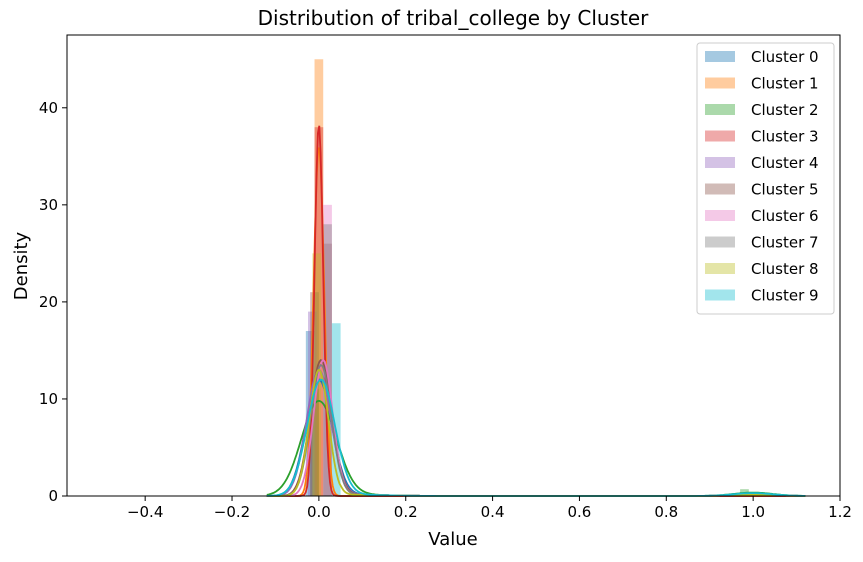 The height and width of the screenshot is (562, 863). What do you see at coordinates (452, 539) in the screenshot?
I see `x-axis-label: Value` at bounding box center [452, 539].